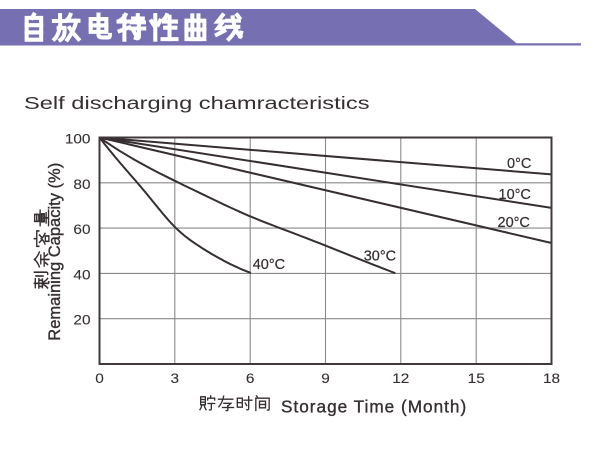 This screenshot has height=451, width=600. Describe the element at coordinates (380, 257) in the screenshot. I see `svg-text: 30°C` at that location.